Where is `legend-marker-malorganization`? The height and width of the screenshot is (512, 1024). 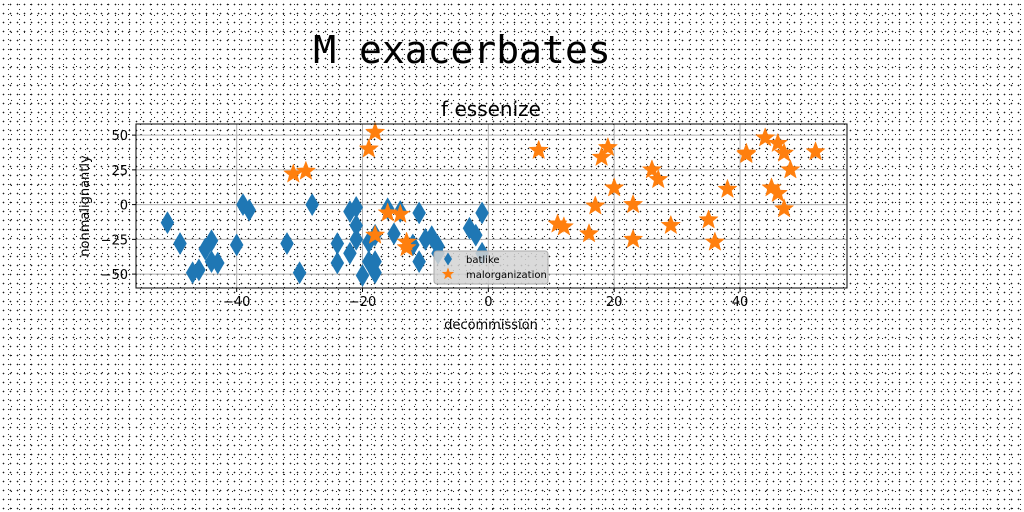 legend-marker-malorganization is located at coordinates (448, 273).